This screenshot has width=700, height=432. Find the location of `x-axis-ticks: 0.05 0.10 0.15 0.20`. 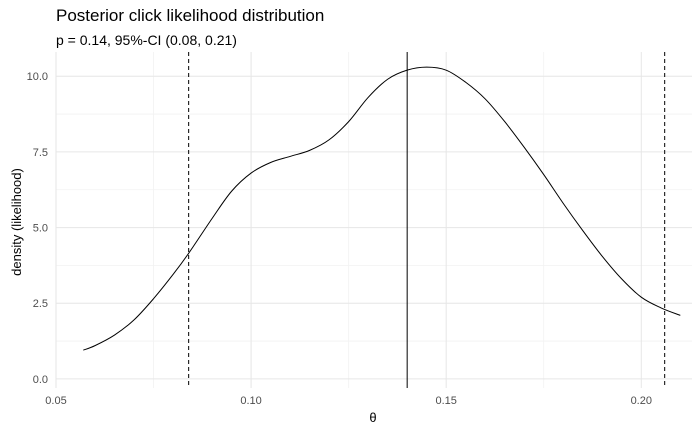

x-axis-ticks: 0.05 0.10 0.15 0.20 is located at coordinates (348, 401).